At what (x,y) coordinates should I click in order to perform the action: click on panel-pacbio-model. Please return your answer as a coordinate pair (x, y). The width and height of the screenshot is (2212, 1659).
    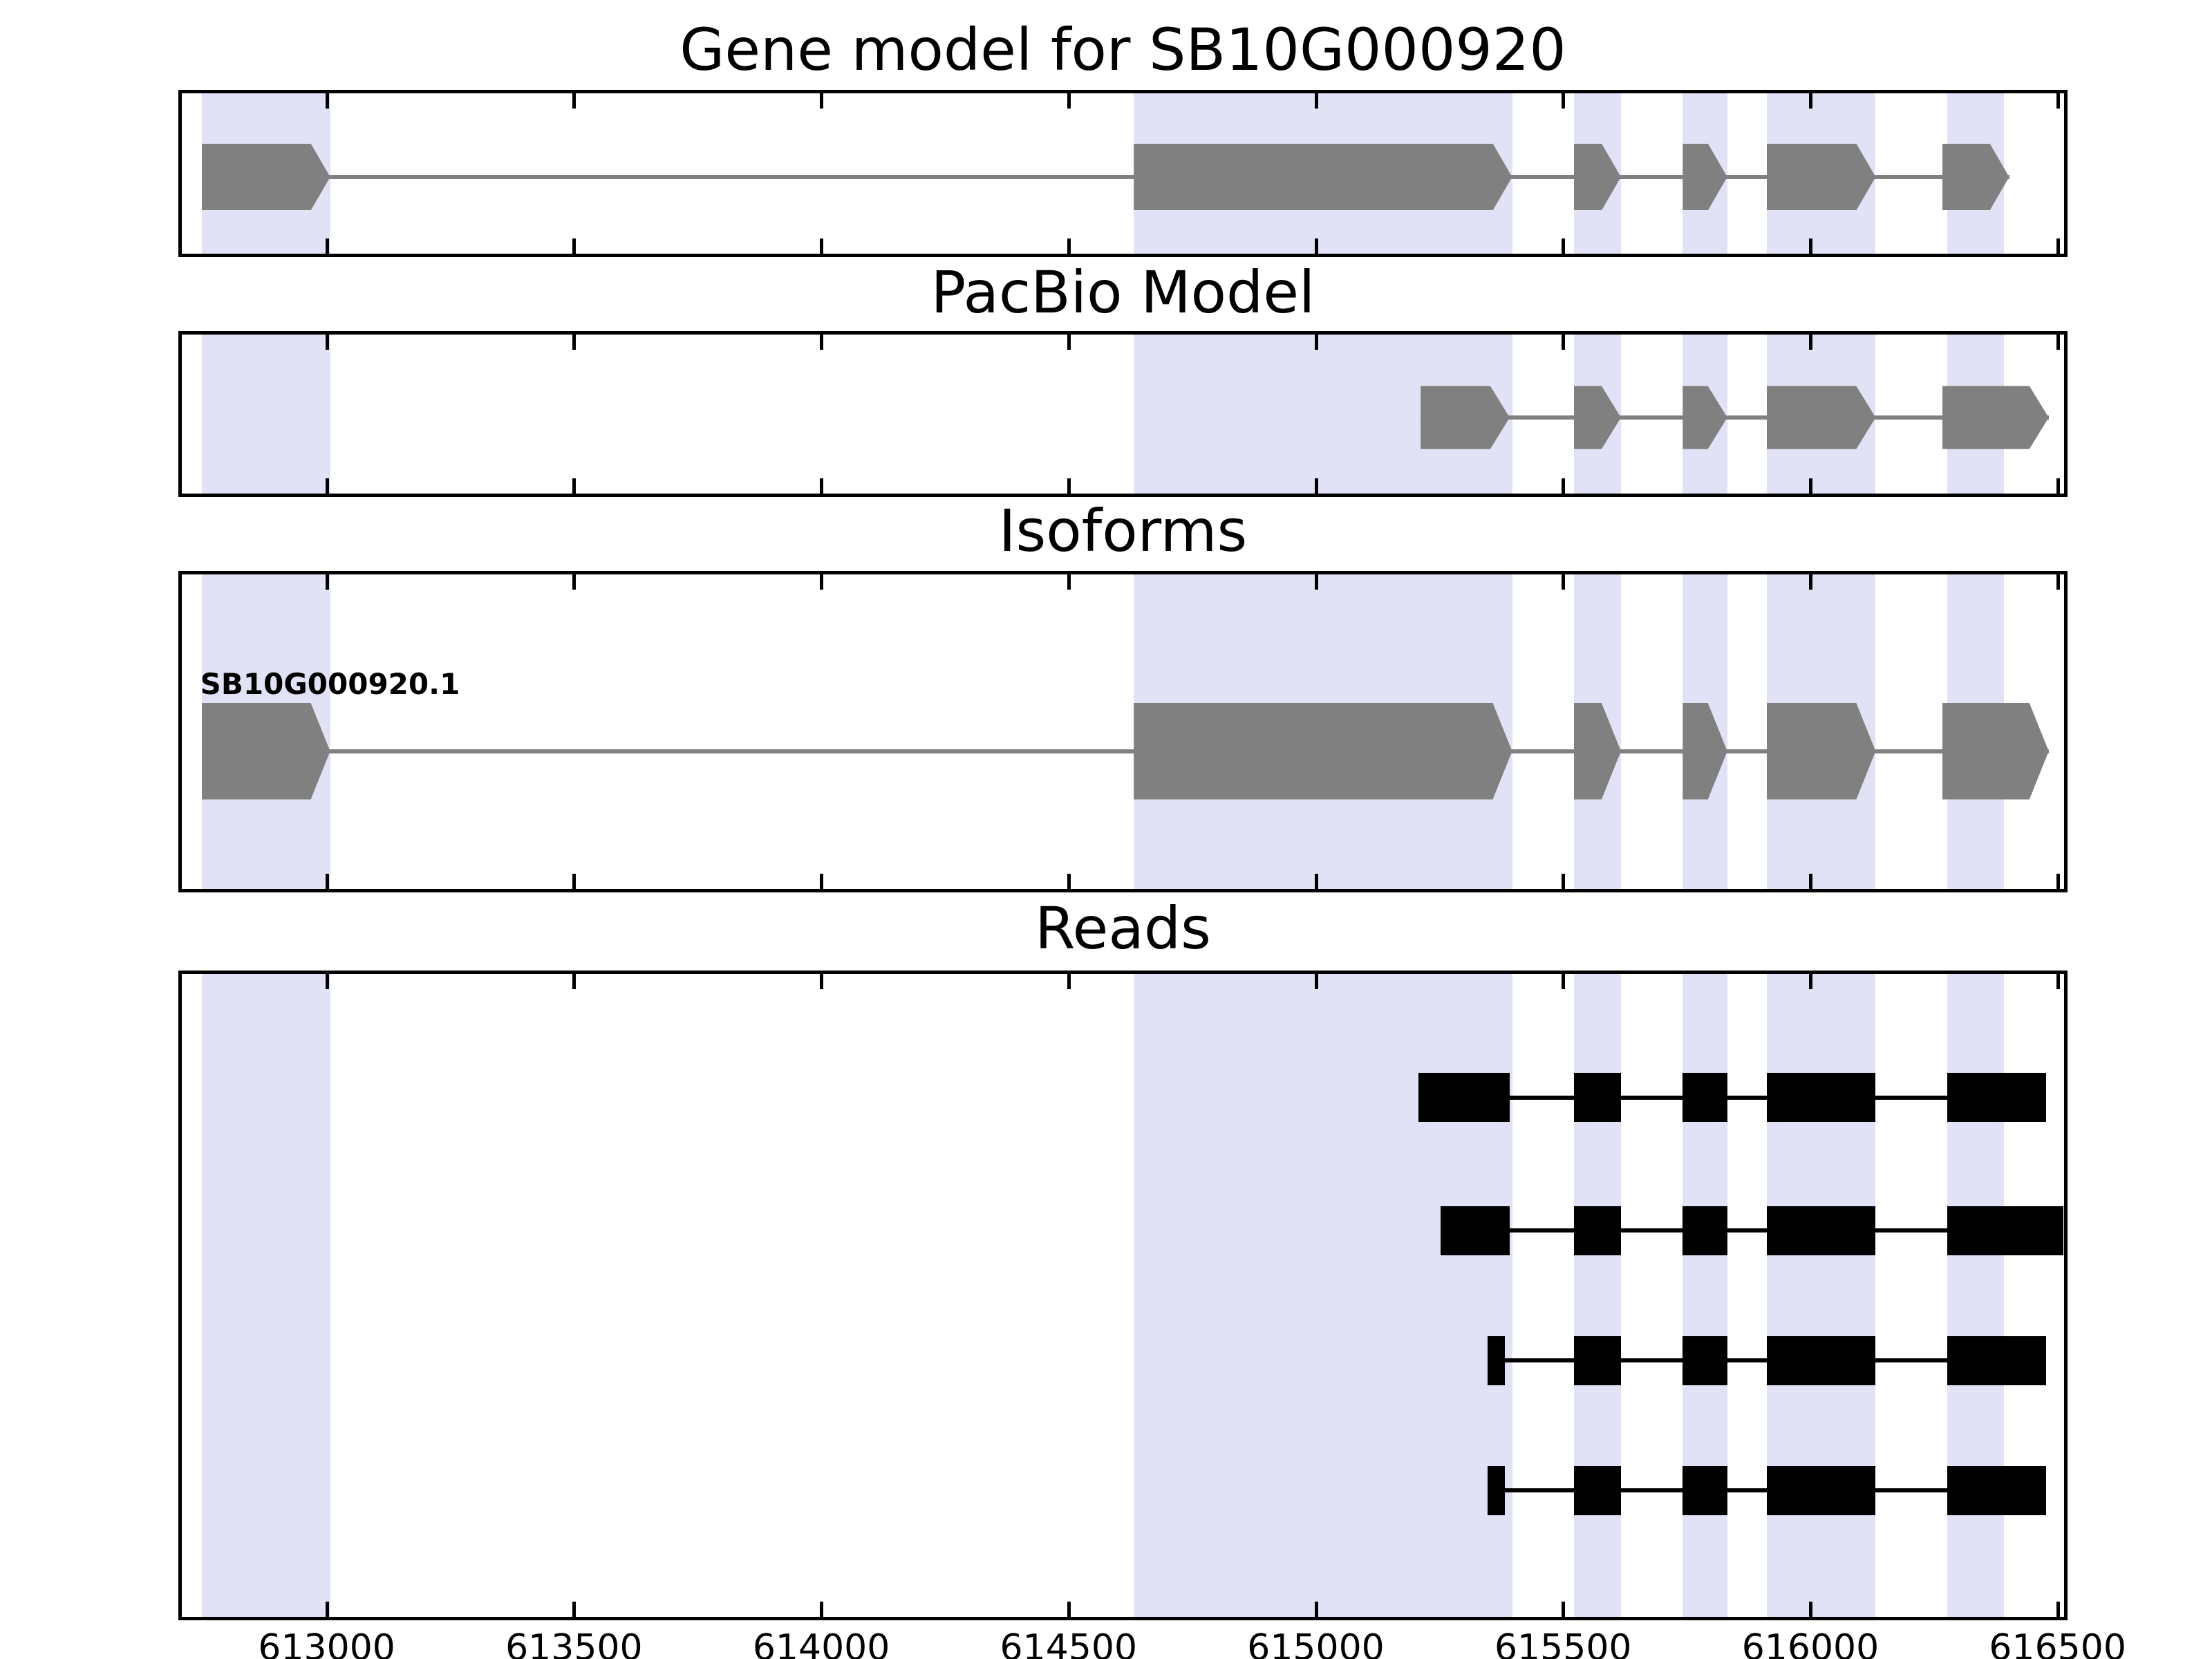
    Looking at the image, I should click on (1123, 414).